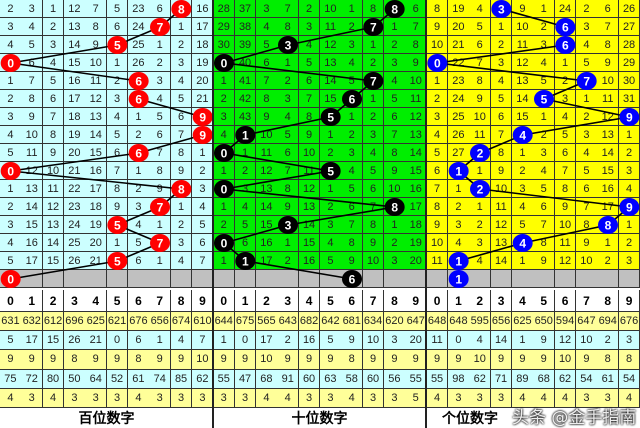 This screenshot has width=640, height=428. What do you see at coordinates (480, 153) in the screenshot?
I see `winning-digit-ball: 2` at bounding box center [480, 153].